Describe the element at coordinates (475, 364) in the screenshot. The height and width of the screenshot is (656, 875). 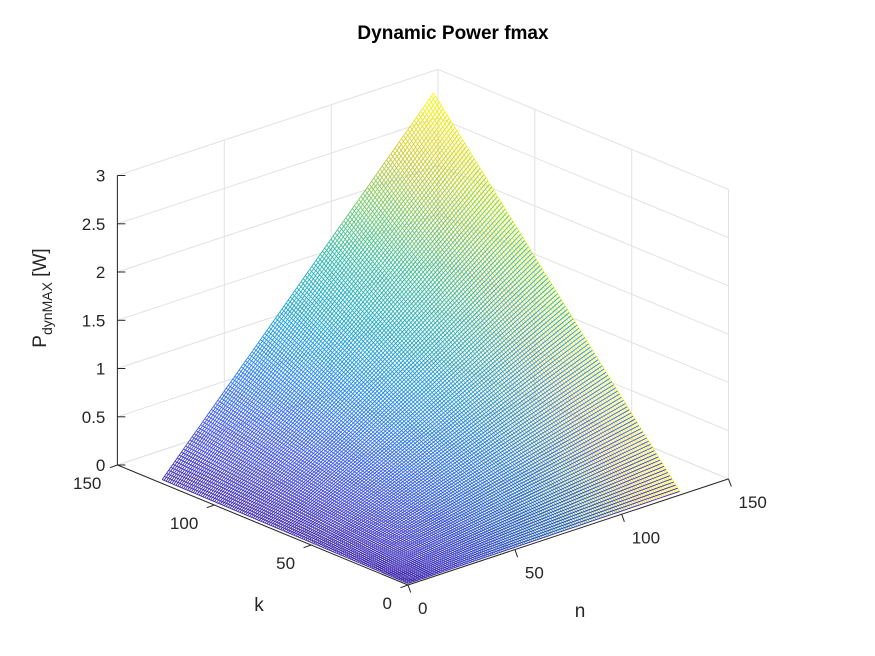
I see `mesh-line-n` at that location.